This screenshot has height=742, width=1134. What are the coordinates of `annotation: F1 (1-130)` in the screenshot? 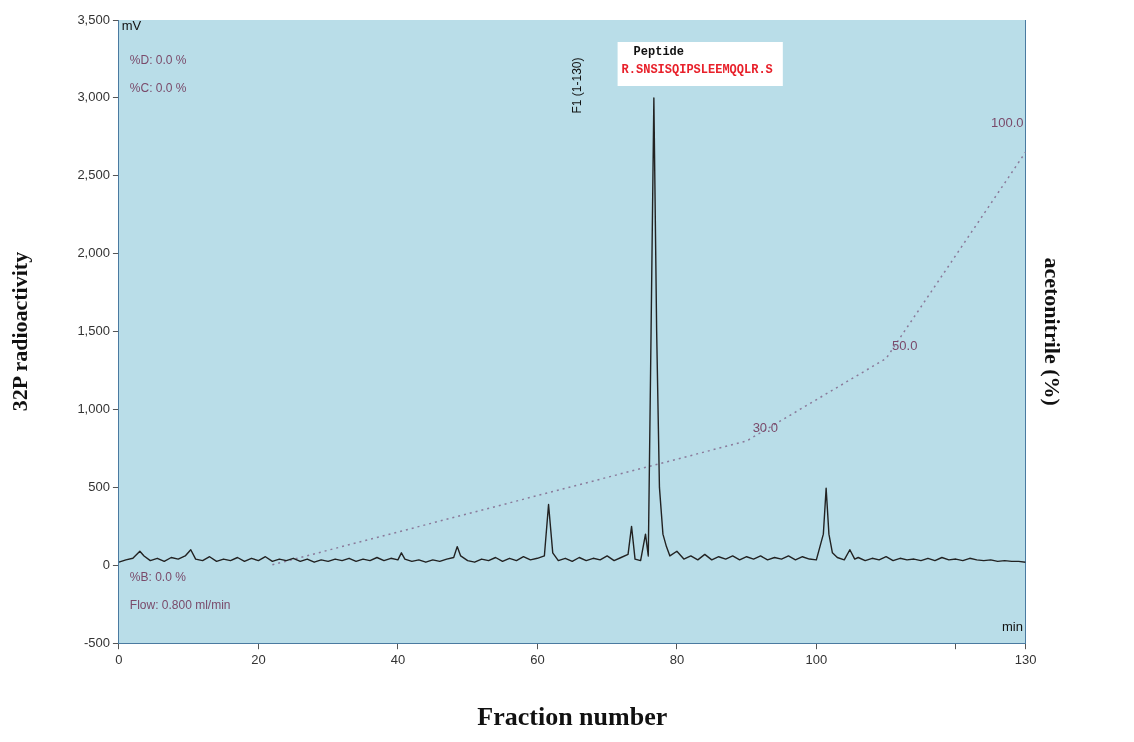 It's located at (577, 85).